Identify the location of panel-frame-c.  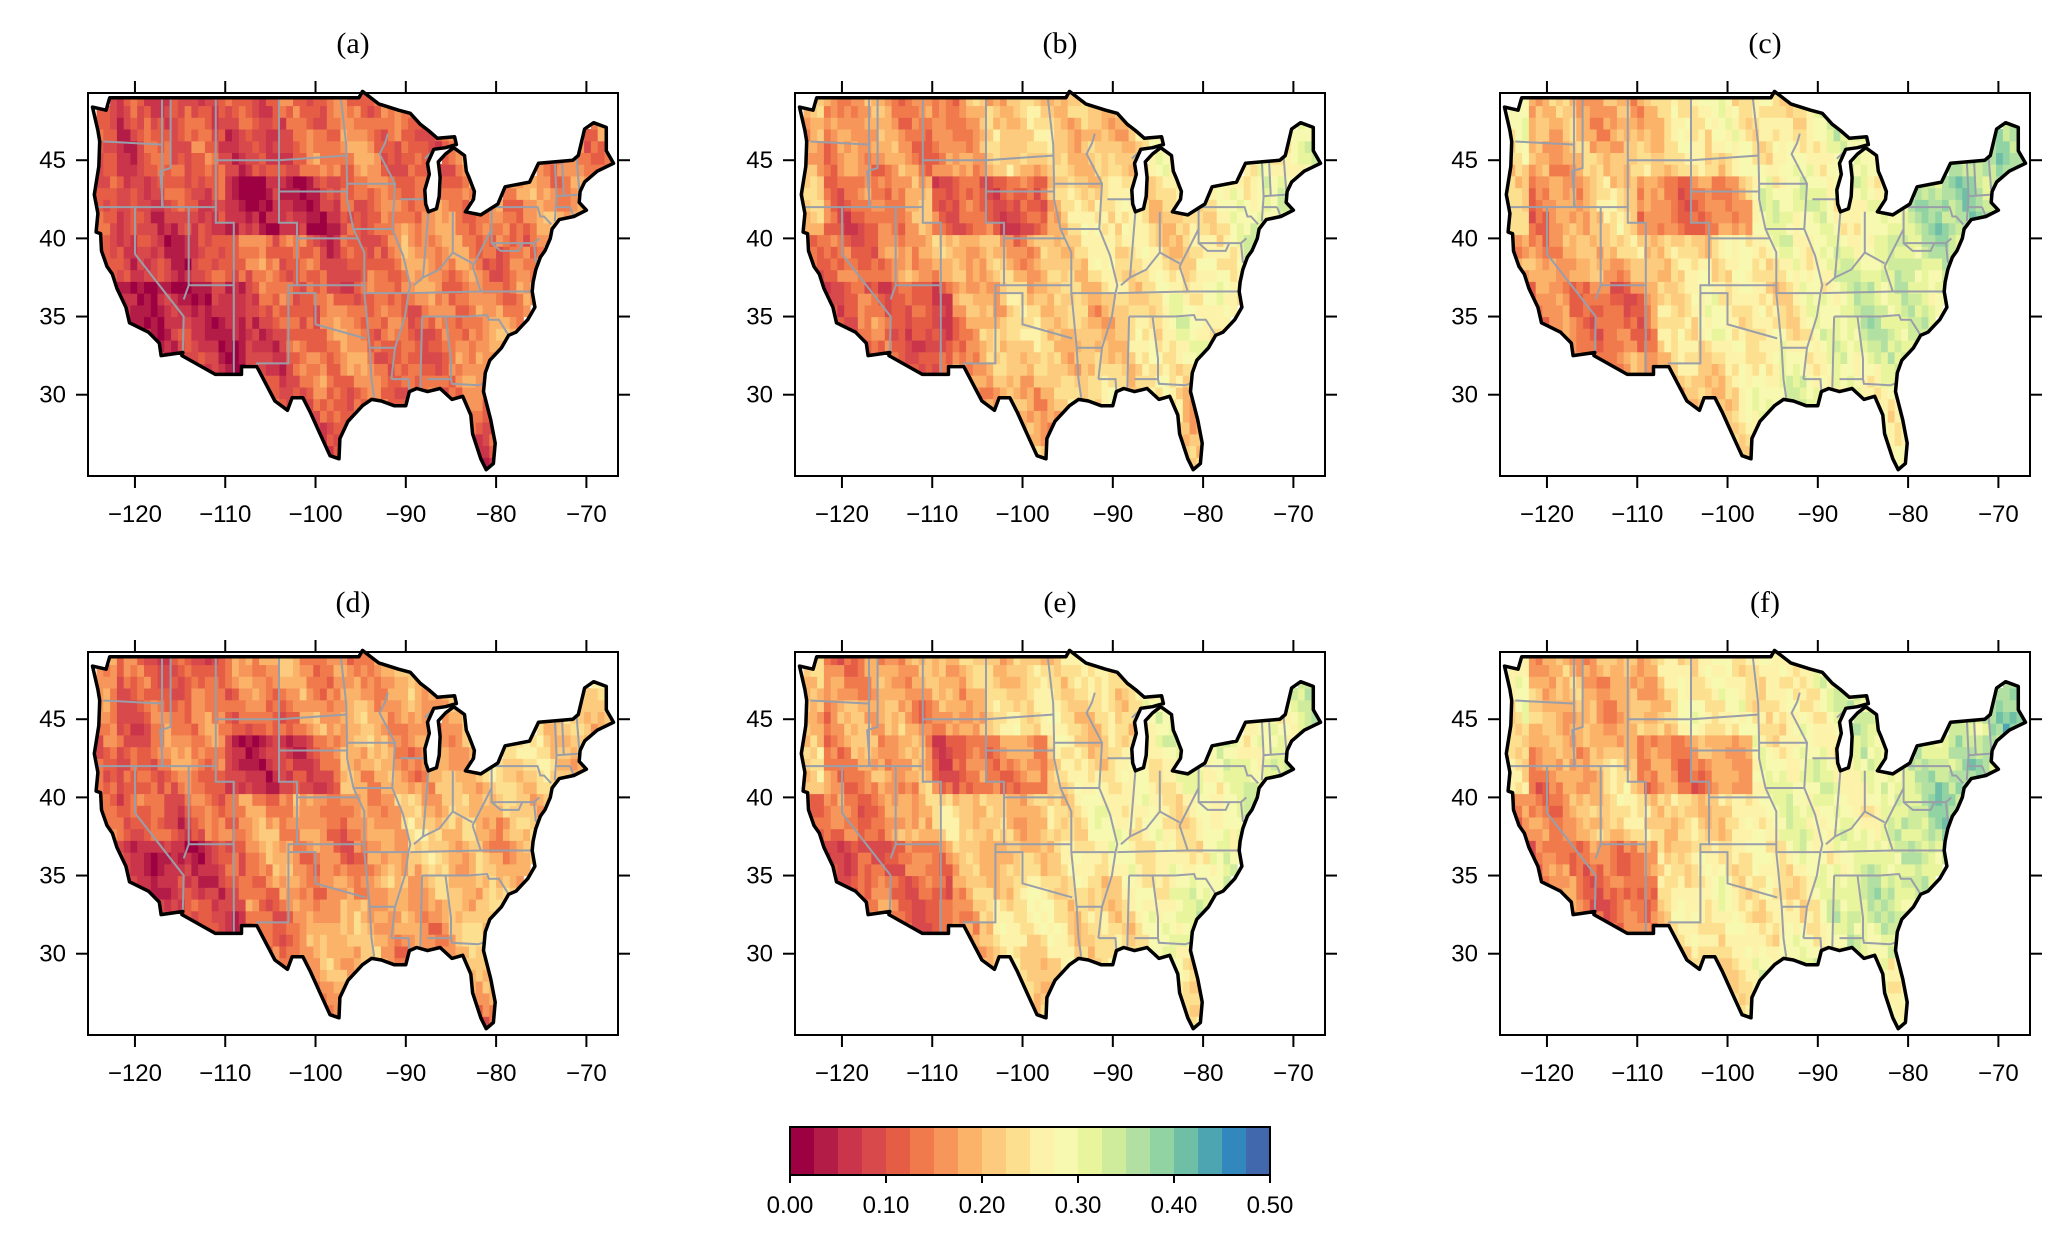
(1765, 284).